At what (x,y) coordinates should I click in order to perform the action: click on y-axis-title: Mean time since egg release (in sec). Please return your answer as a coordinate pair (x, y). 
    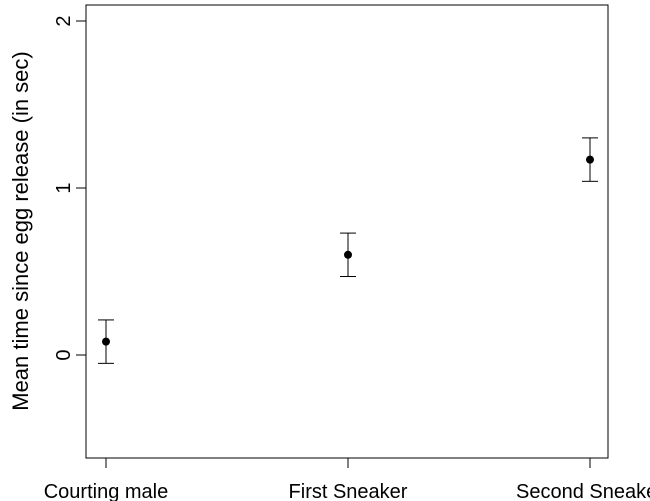
    Looking at the image, I should click on (20, 231).